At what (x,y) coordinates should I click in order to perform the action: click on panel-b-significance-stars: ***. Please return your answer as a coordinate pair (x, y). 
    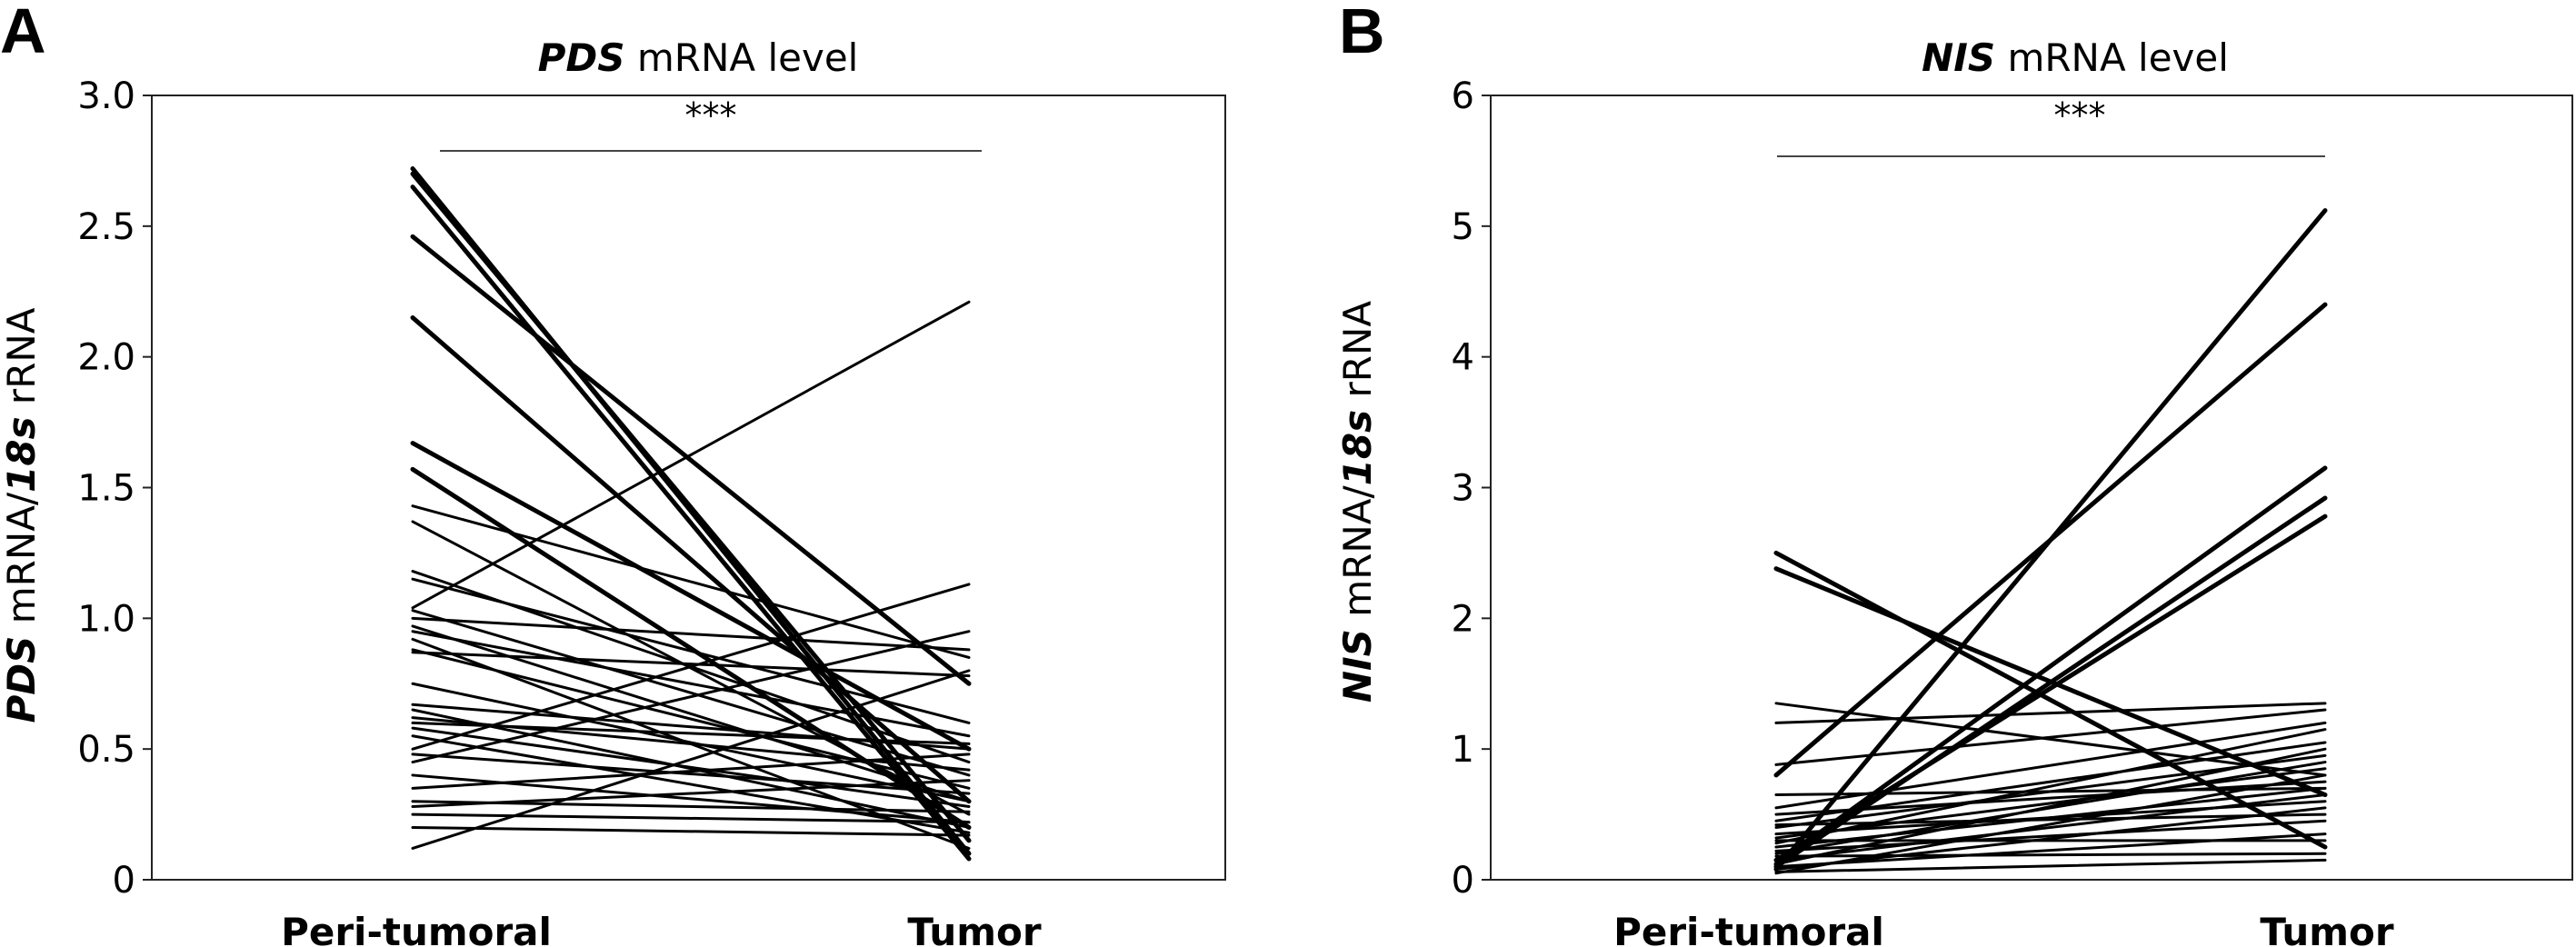
    Looking at the image, I should click on (2080, 115).